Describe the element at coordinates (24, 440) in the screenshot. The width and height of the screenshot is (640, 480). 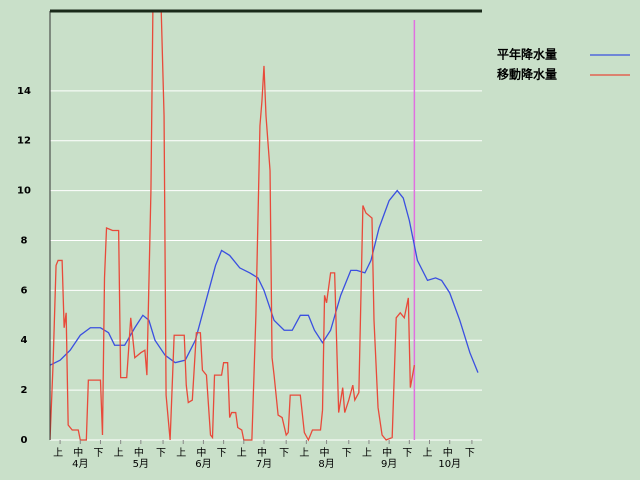
I see `y-tick-label: 0` at that location.